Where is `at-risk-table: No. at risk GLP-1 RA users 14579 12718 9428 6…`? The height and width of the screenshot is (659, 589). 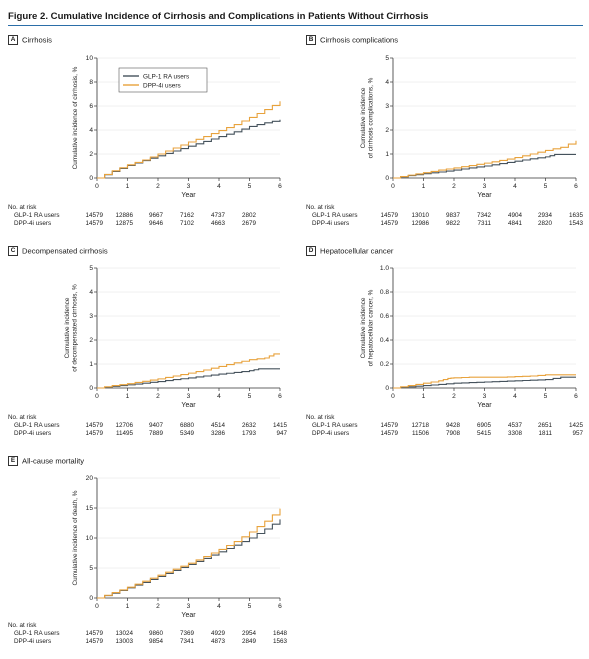
at-risk-table: No. at risk GLP-1 RA users 14579 12718 9428 6… is located at coordinates (446, 429).